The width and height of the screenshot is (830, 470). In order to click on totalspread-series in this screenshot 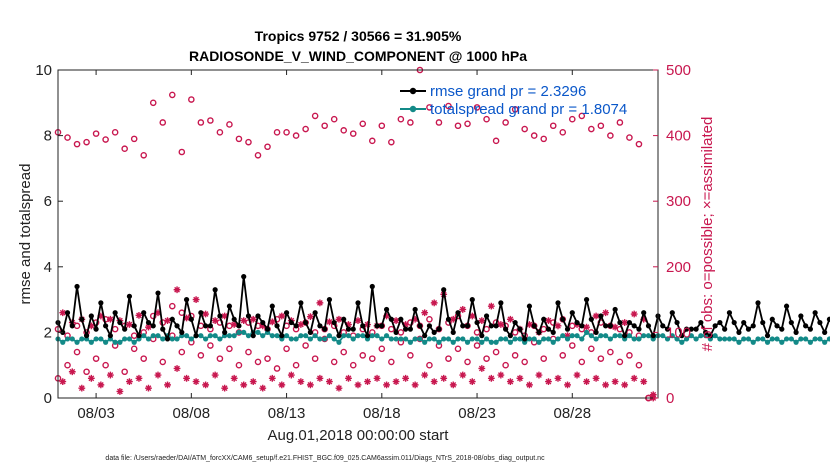, I will do `click(442, 337)`.